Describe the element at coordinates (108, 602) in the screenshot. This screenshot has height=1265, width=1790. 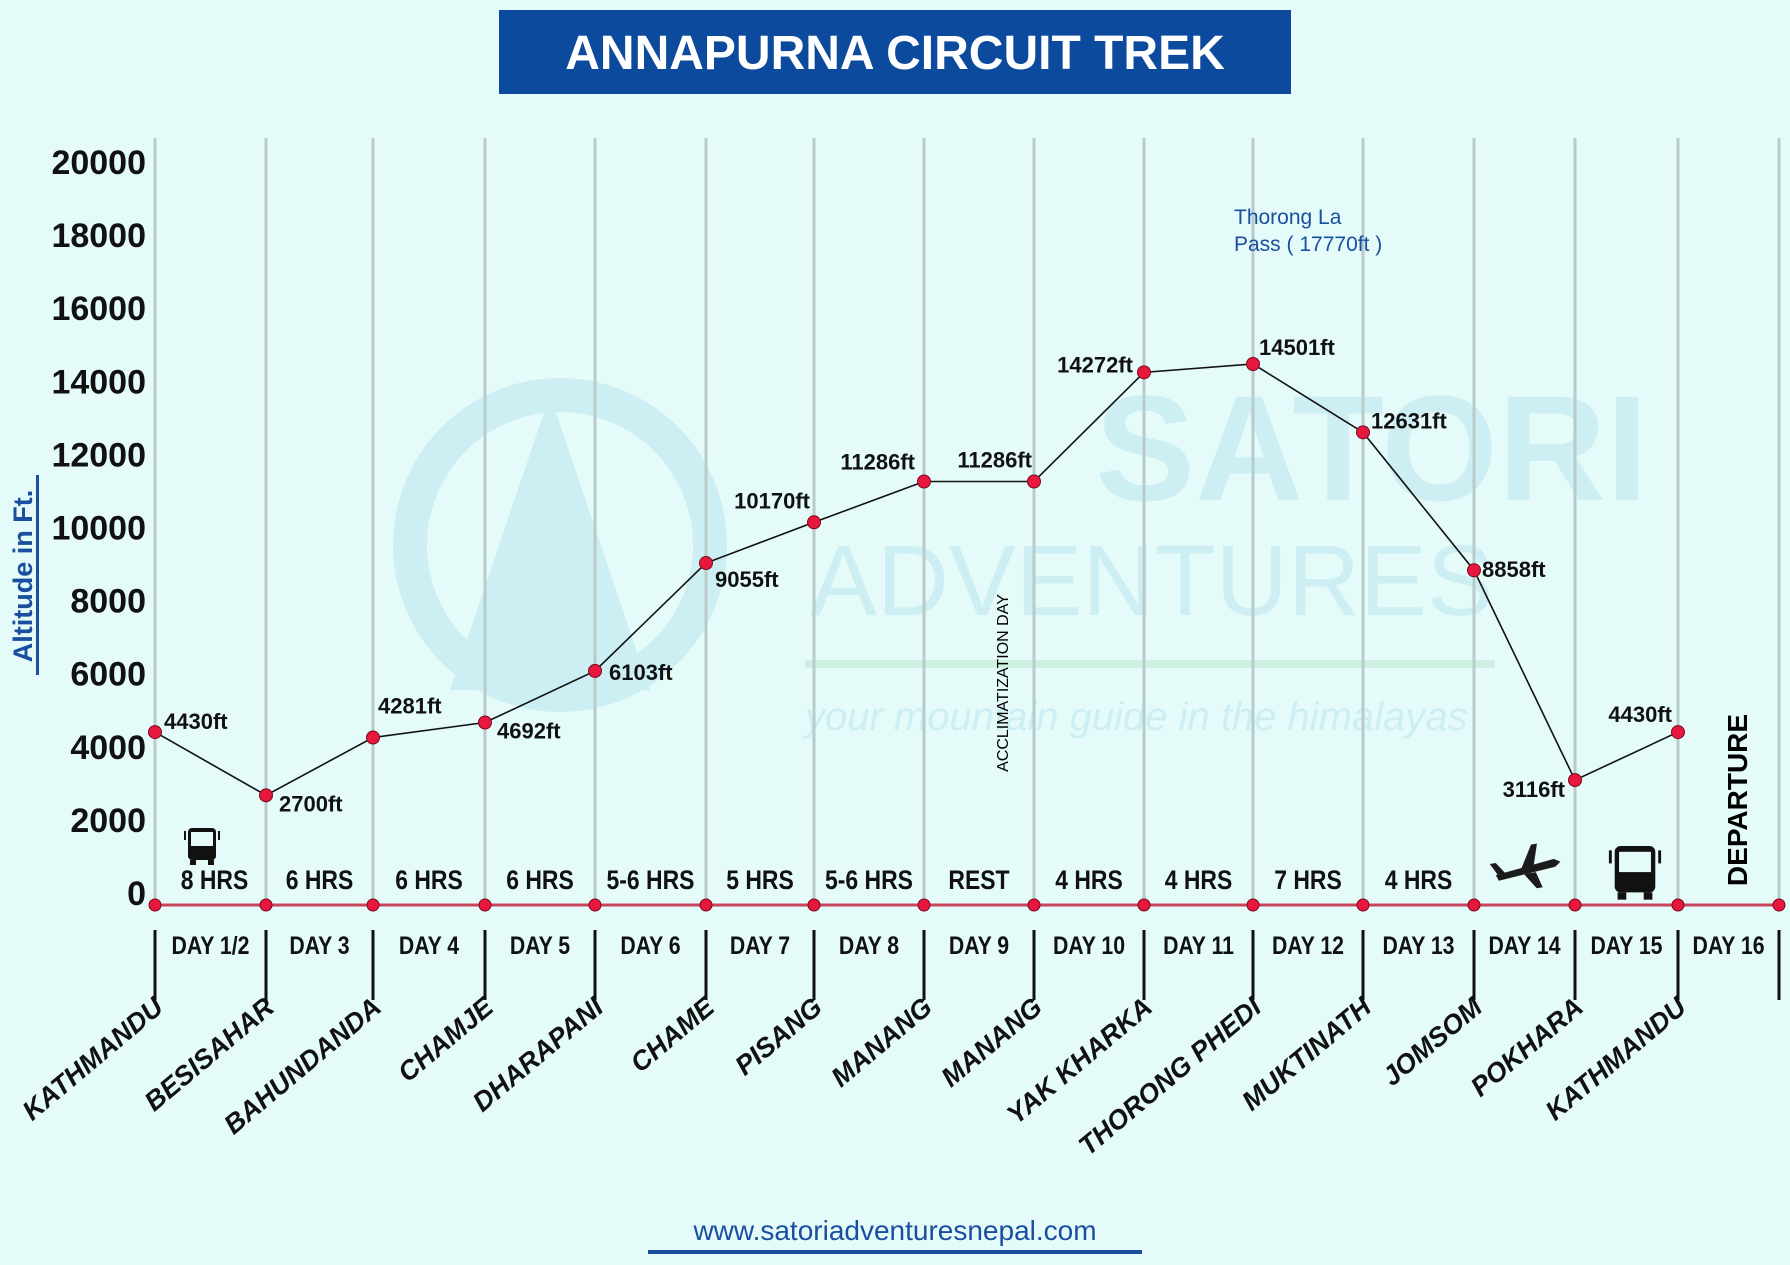
I see `y-tick-label: 8000` at that location.